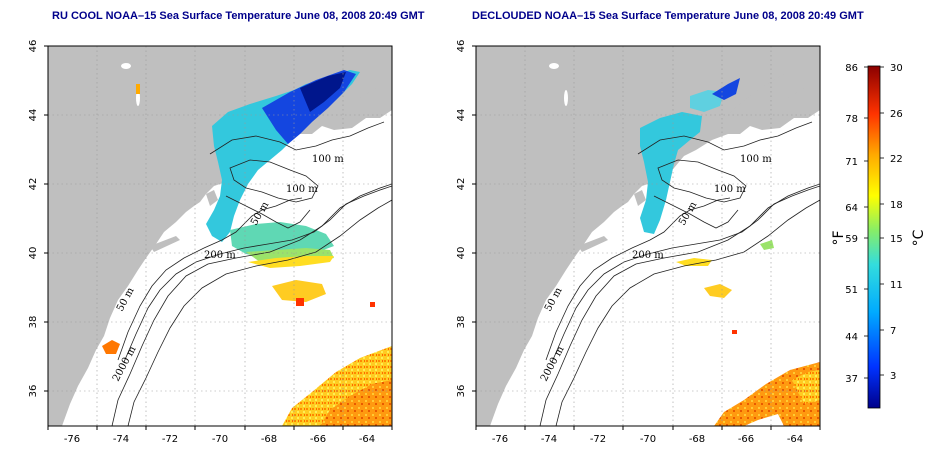 The height and width of the screenshot is (475, 950). Describe the element at coordinates (220, 439) in the screenshot. I see `left-x-tick: -70` at that location.